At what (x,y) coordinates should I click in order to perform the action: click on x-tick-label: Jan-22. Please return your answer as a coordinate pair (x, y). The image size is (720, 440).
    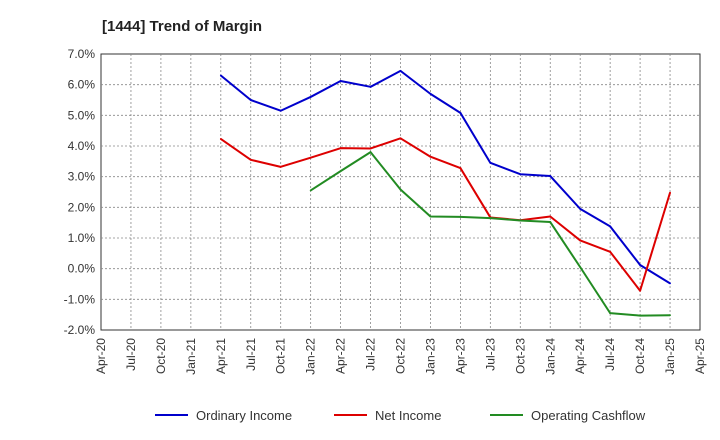
    Looking at the image, I should click on (311, 356).